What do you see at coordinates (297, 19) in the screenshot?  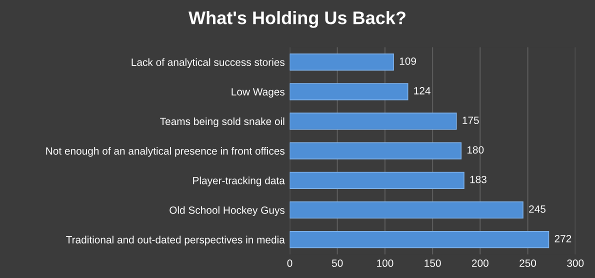 I see `chart-title: What's Holding Us Back?` at bounding box center [297, 19].